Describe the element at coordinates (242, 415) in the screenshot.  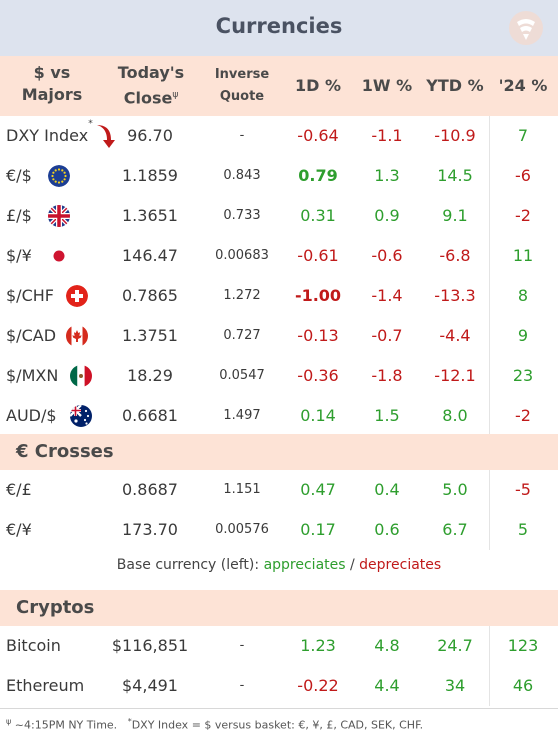
I see `inverse-value: 1.497` at that location.